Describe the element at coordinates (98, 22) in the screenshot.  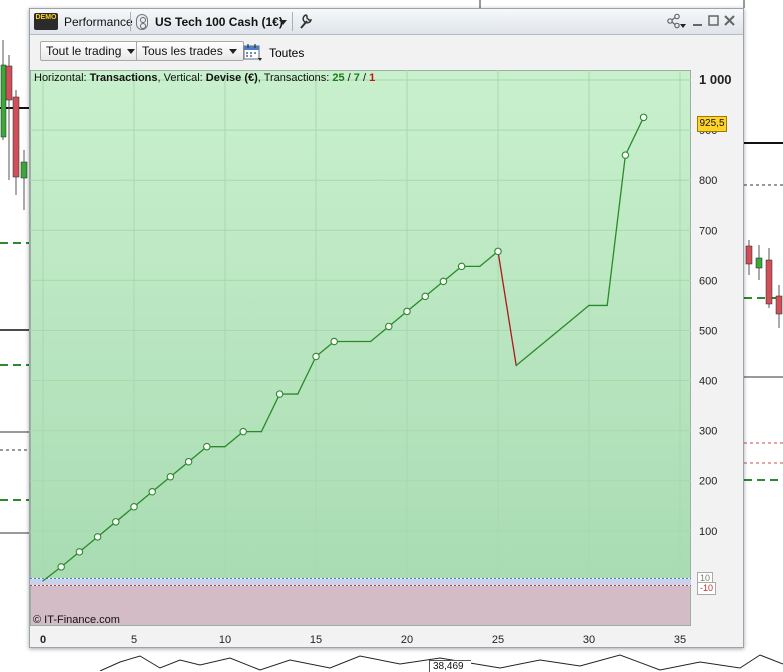
I see `window-title: Performance` at that location.